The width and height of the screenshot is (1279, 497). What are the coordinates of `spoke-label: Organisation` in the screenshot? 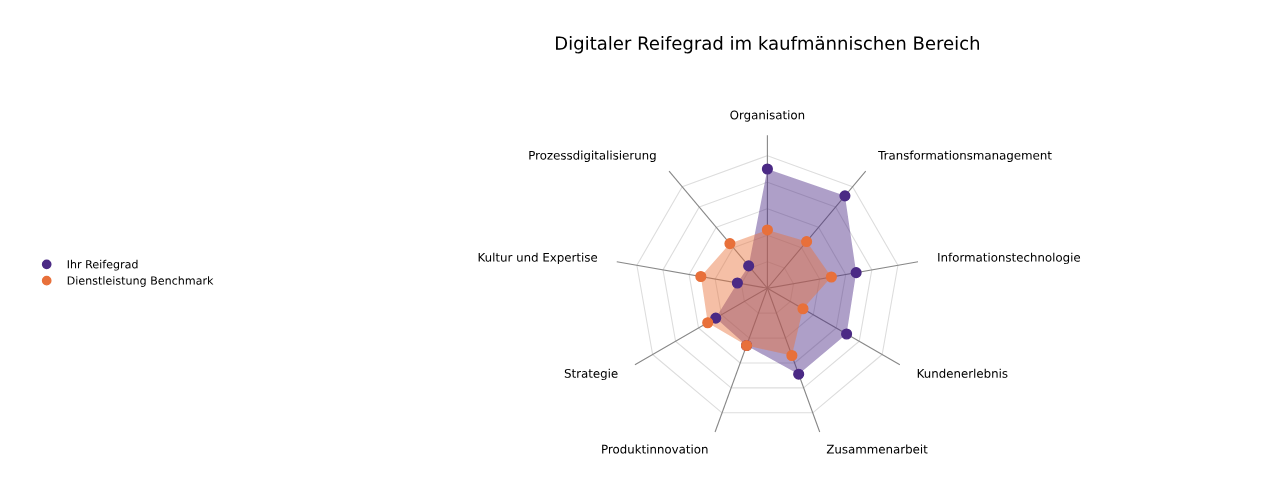 It's located at (767, 116).